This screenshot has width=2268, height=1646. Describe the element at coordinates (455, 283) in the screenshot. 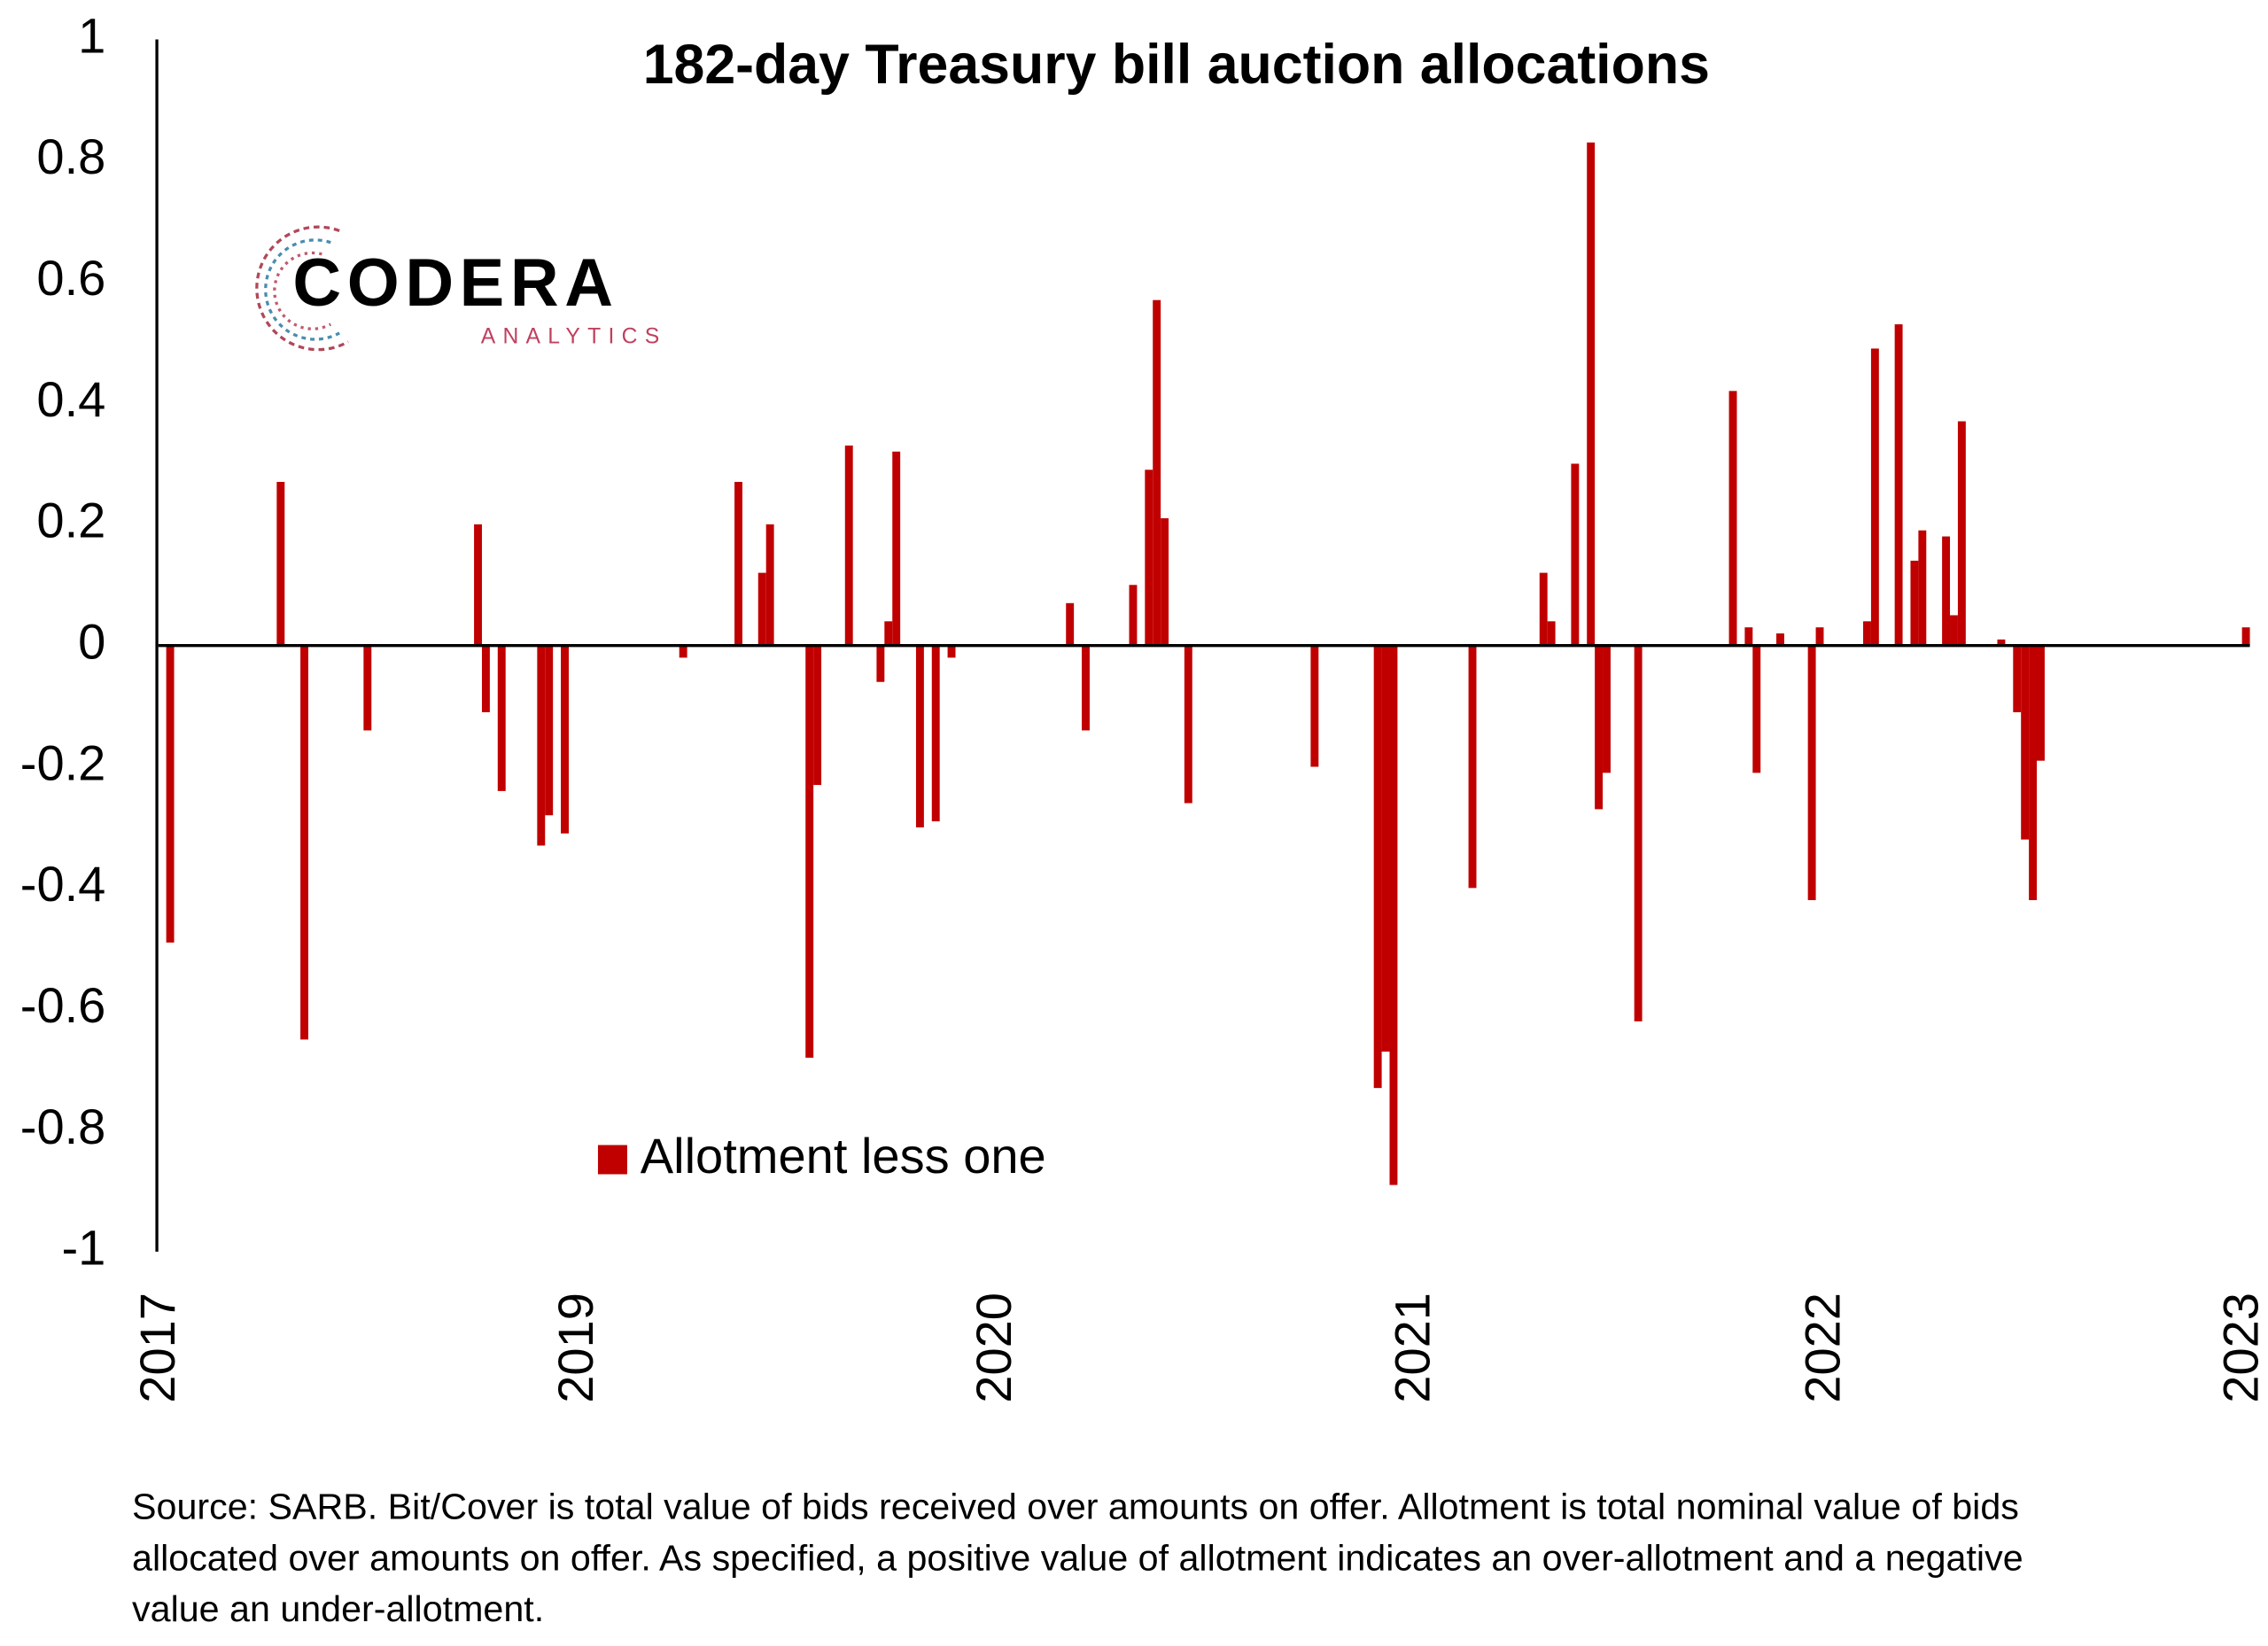

I see `logo-name: CODERA` at that location.